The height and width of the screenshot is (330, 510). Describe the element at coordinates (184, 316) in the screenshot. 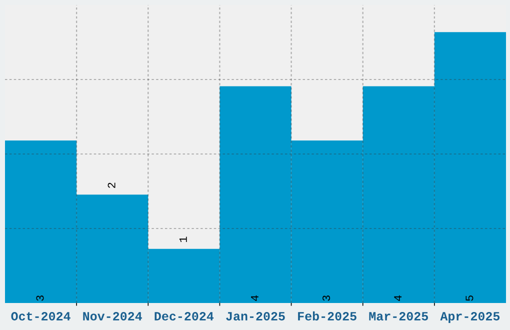

I see `x-tick-label: Dec-2024` at that location.